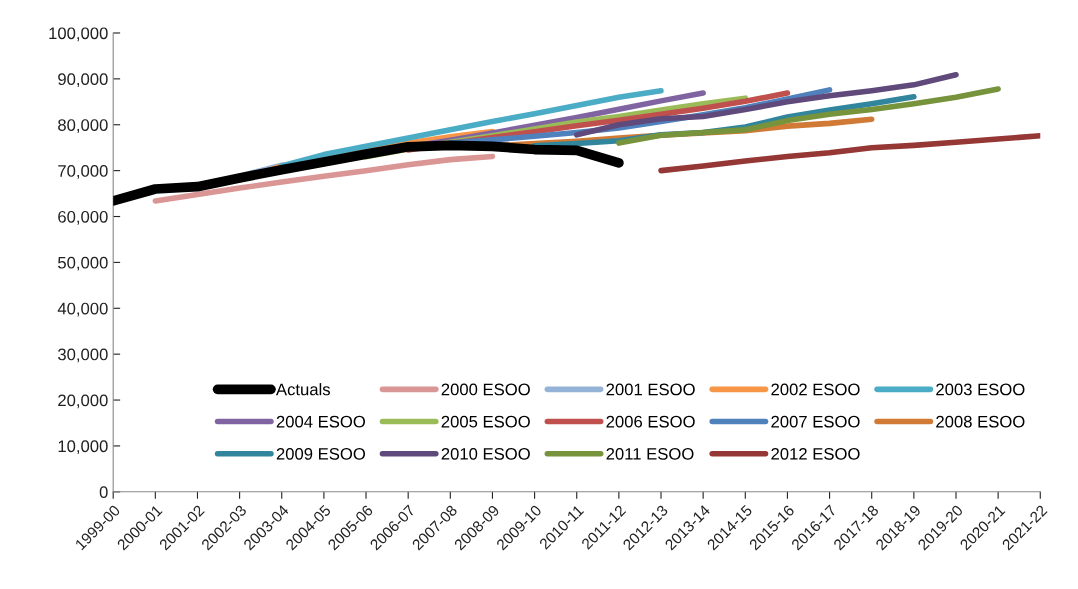  Describe the element at coordinates (485, 421) in the screenshot. I see `legend-label: 2005 ESOO` at that location.